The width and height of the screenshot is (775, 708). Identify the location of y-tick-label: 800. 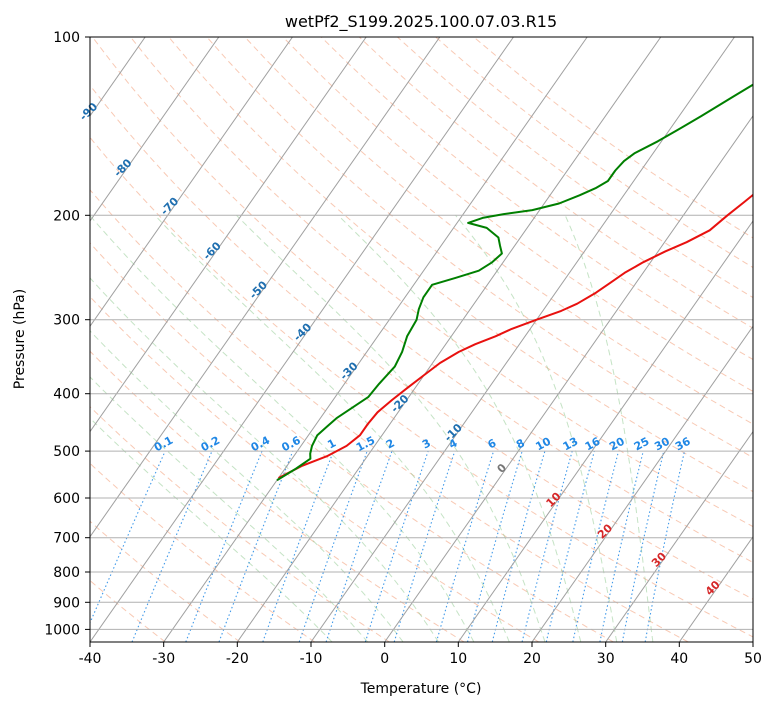
(66, 573).